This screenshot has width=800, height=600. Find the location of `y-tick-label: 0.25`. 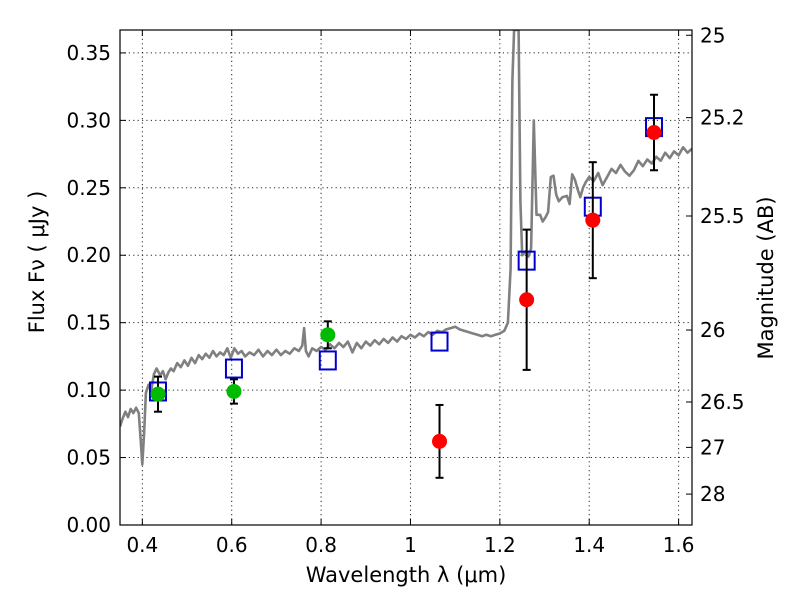

y-tick-label: 0.25 is located at coordinates (88, 188).